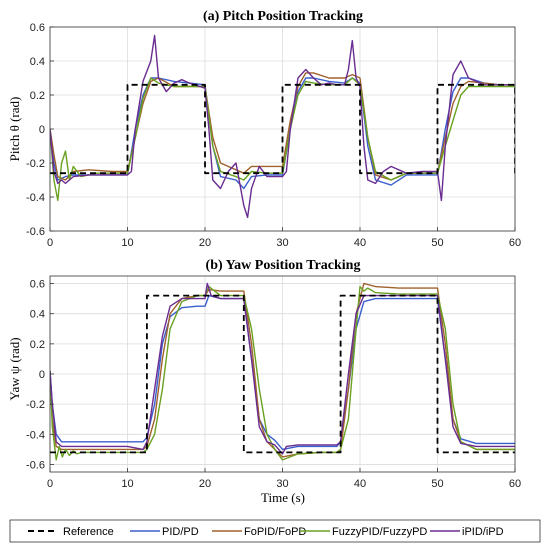 This screenshot has width=550, height=546. Describe the element at coordinates (42, 130) in the screenshot. I see `pitch-ytick-label: 0` at that location.